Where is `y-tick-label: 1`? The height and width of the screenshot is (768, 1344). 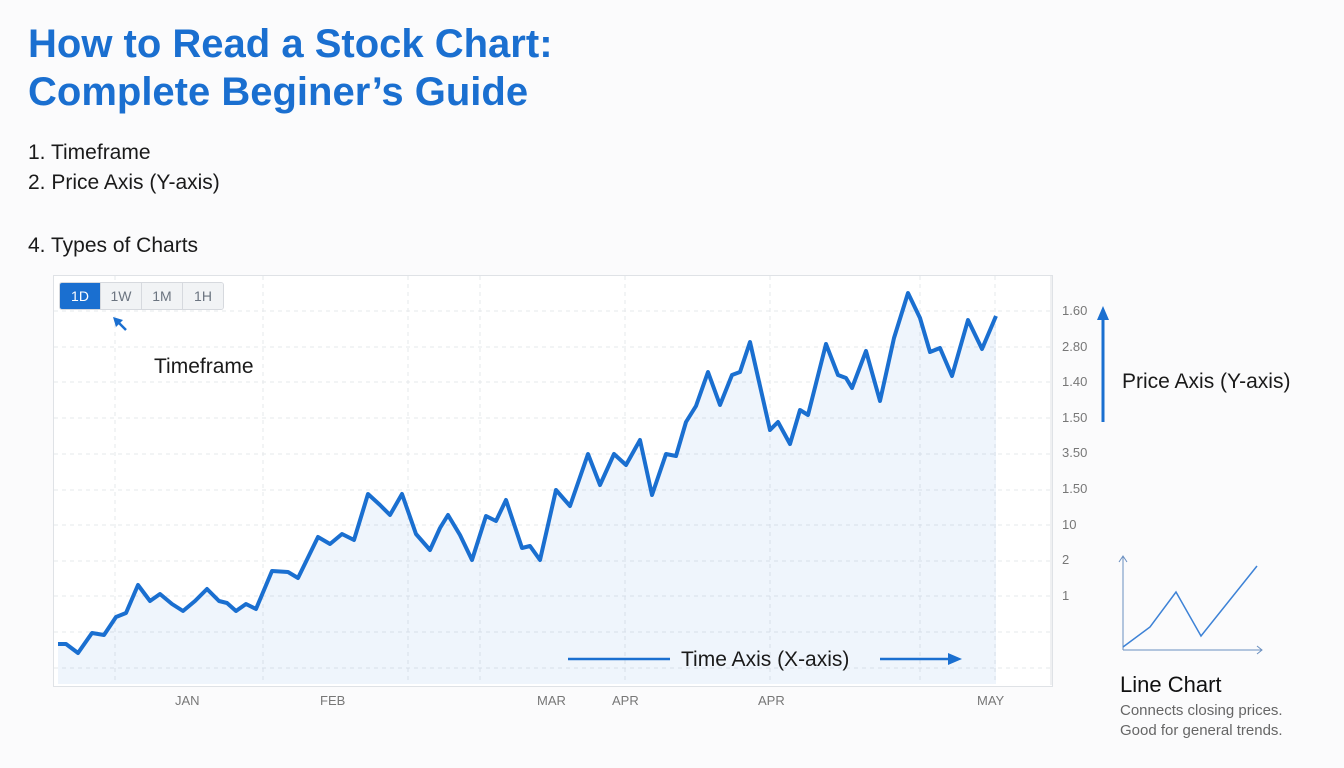 y-tick-label: 1 is located at coordinates (1066, 595).